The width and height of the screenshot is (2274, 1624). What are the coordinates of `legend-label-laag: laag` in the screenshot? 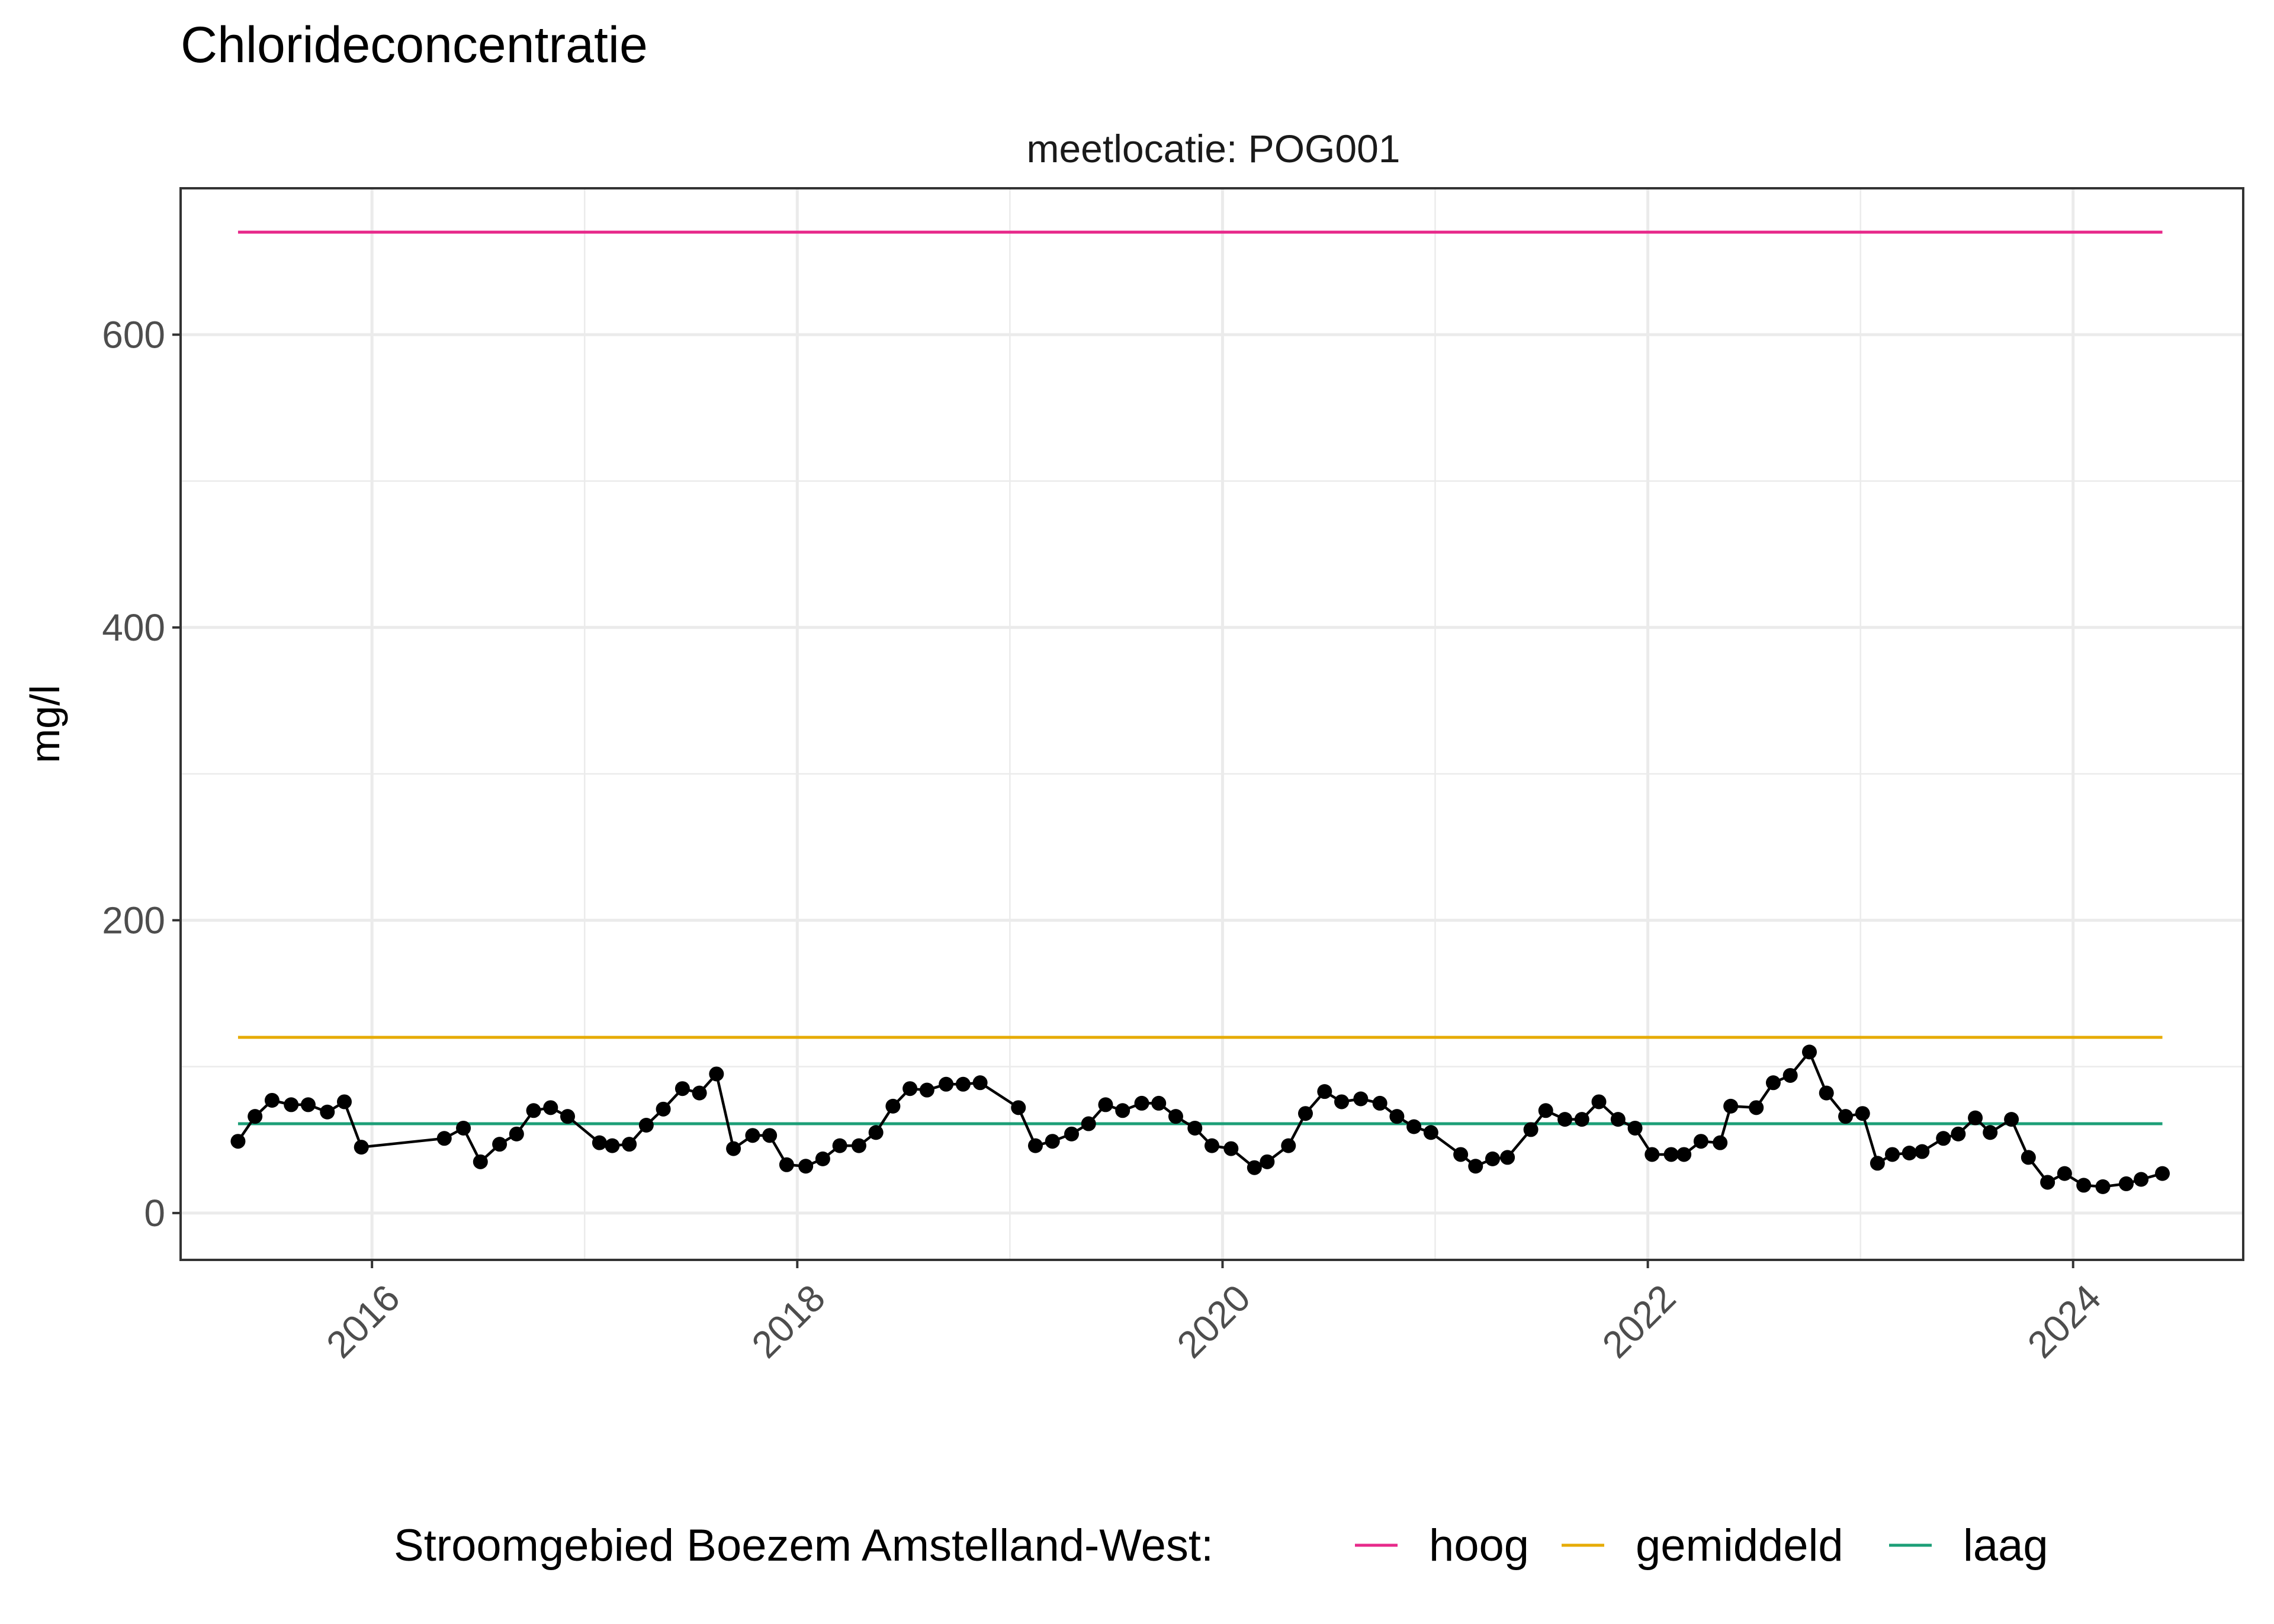 It's located at (2005, 1545).